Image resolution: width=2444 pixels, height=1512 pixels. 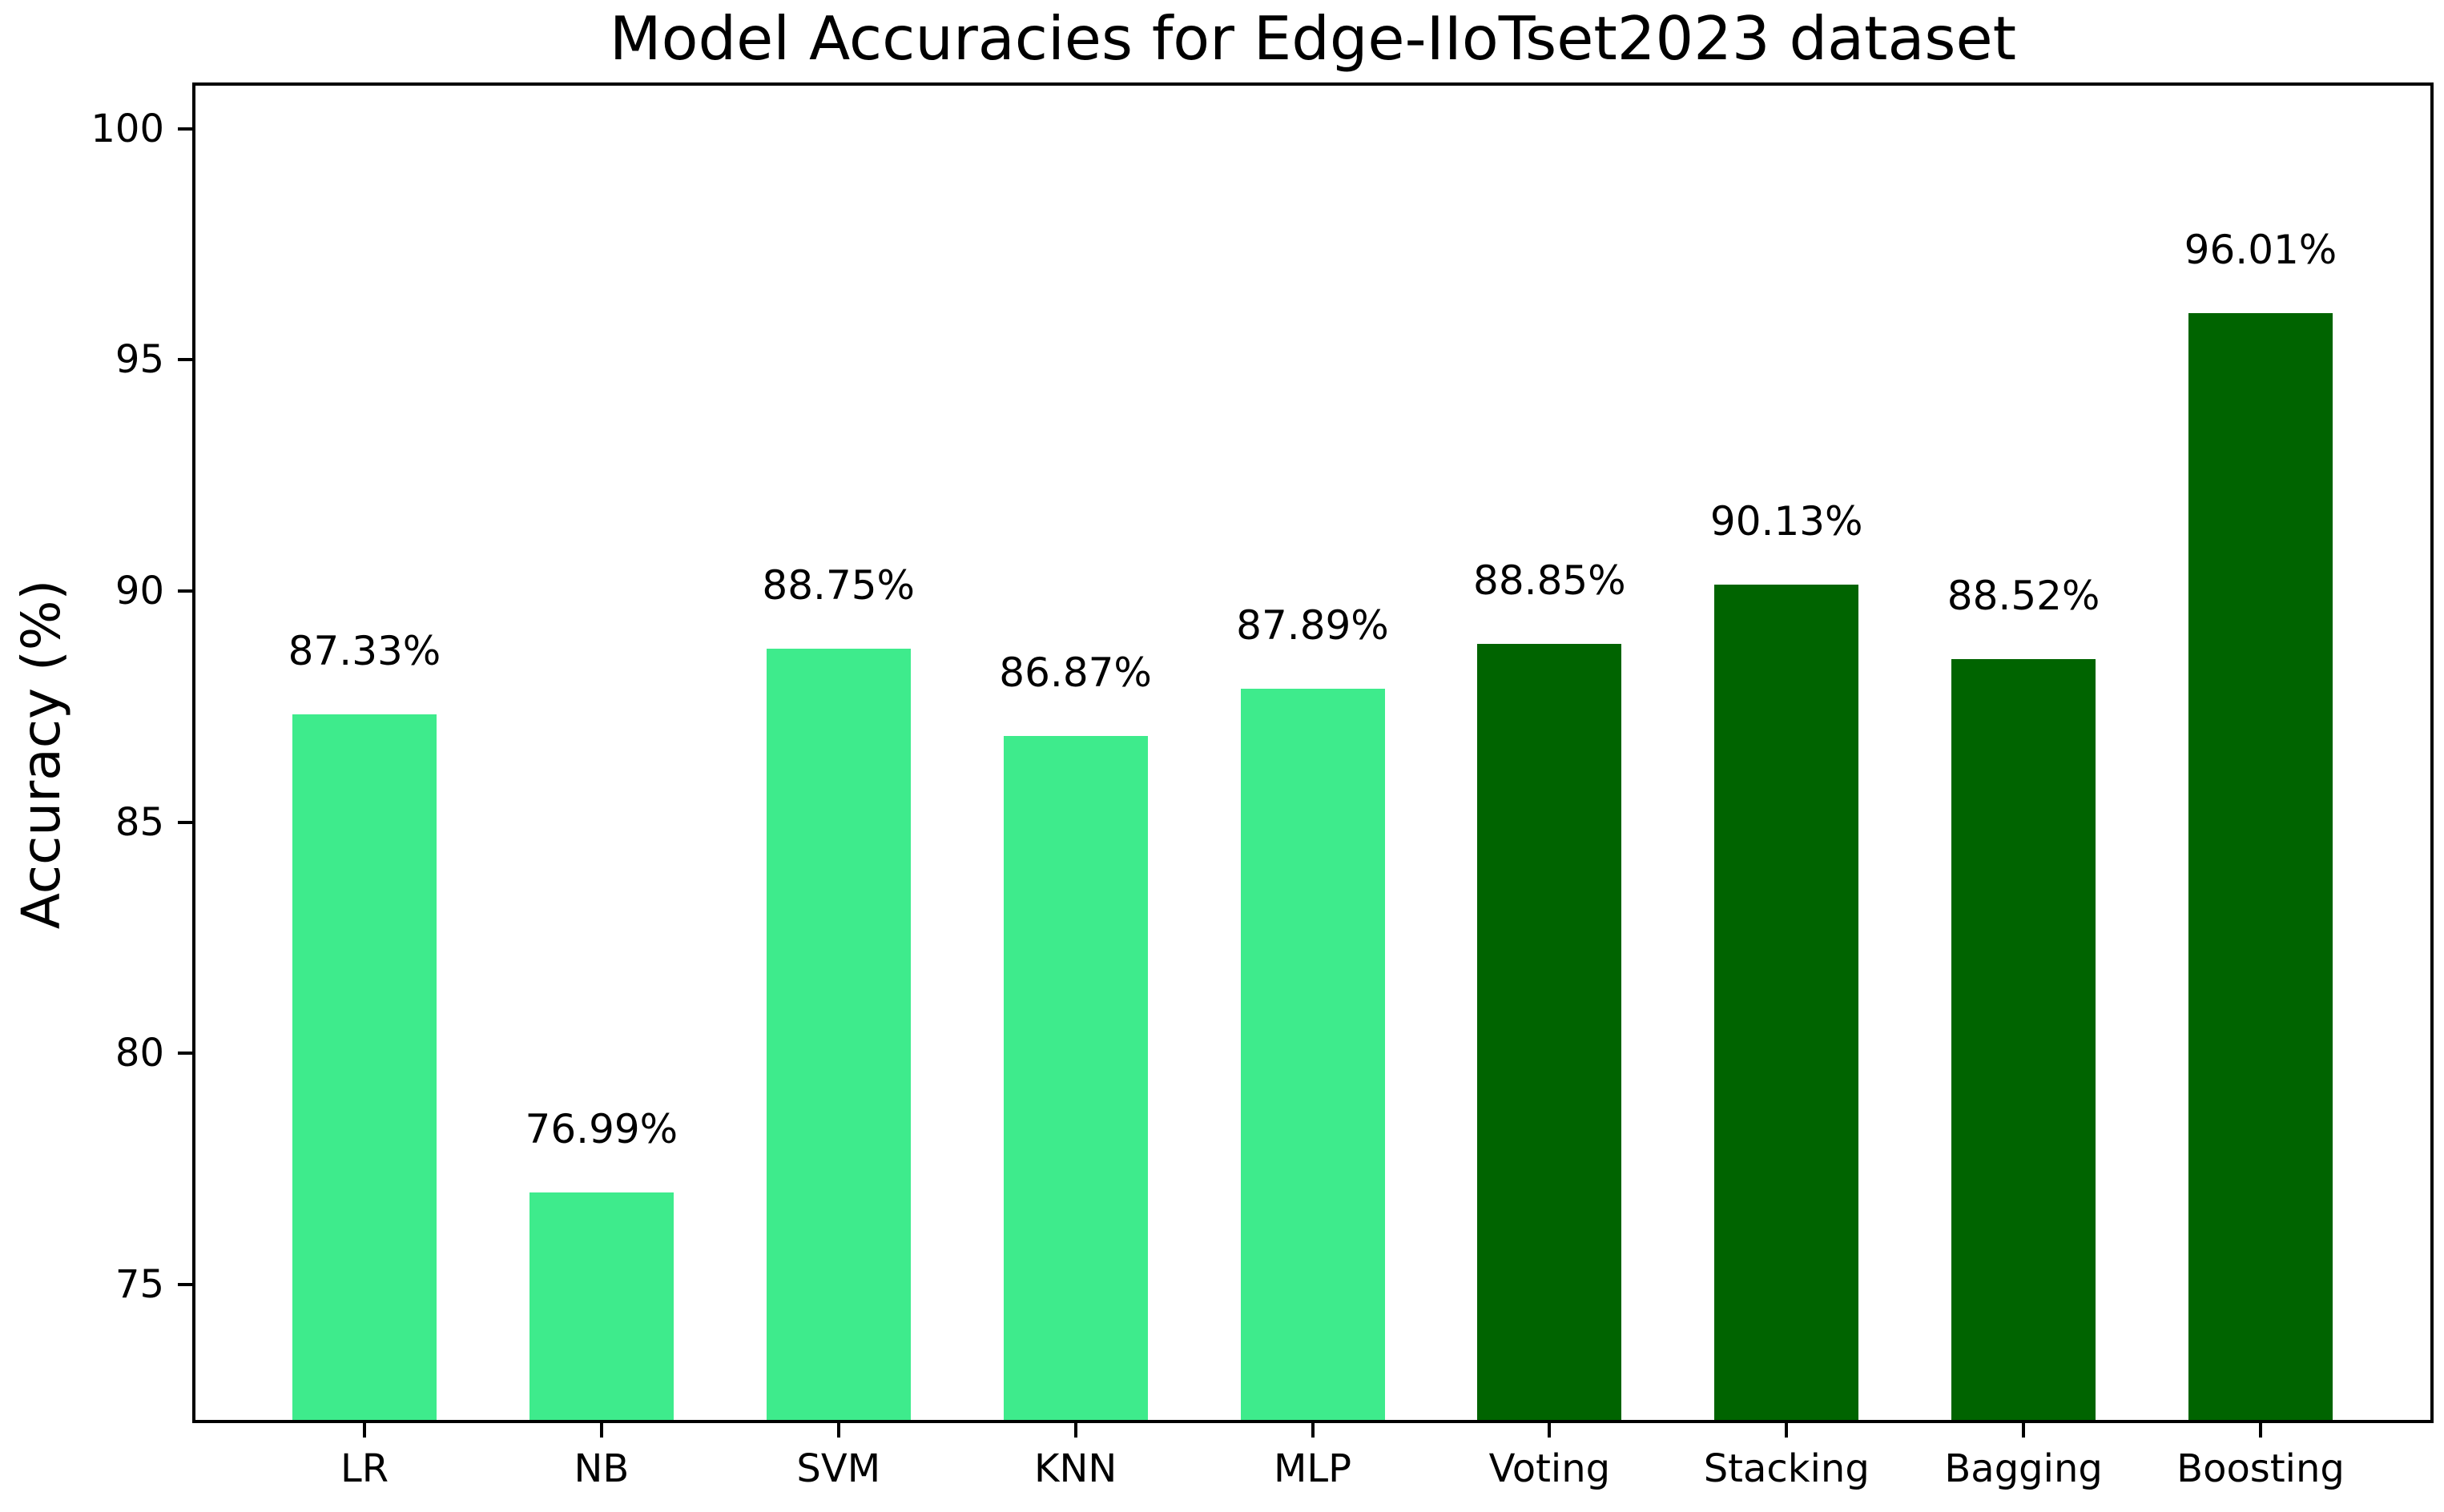 I want to click on x-axis-tick-label: Voting, so click(x=1549, y=1468).